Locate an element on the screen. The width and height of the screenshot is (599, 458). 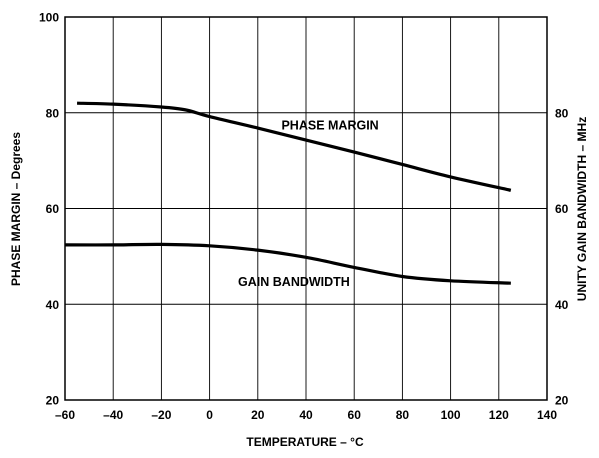
x-tick-label: 140 is located at coordinates (547, 415).